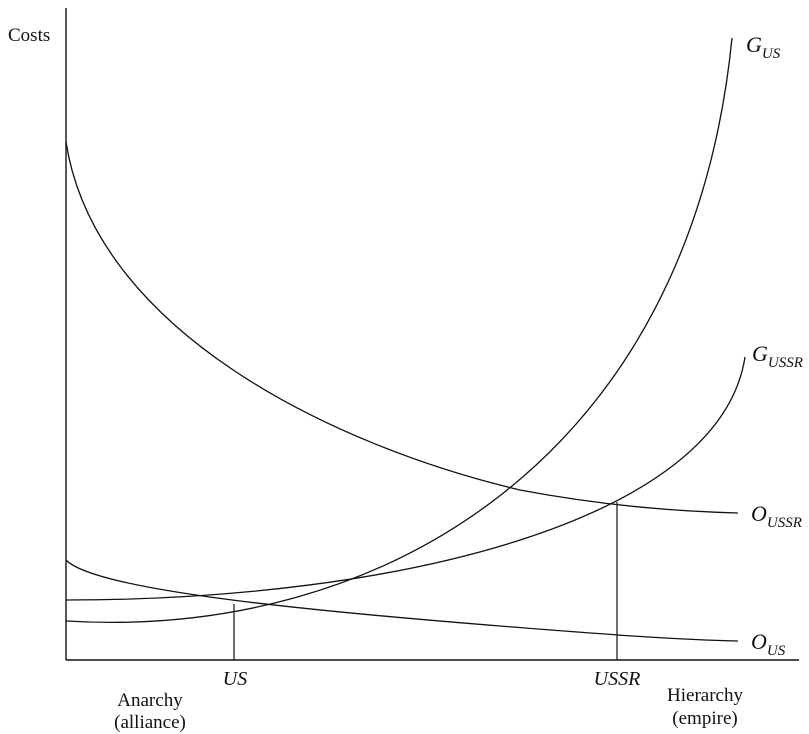 This screenshot has width=809, height=734. Describe the element at coordinates (29, 35) in the screenshot. I see `y-axis-label: Costs` at that location.